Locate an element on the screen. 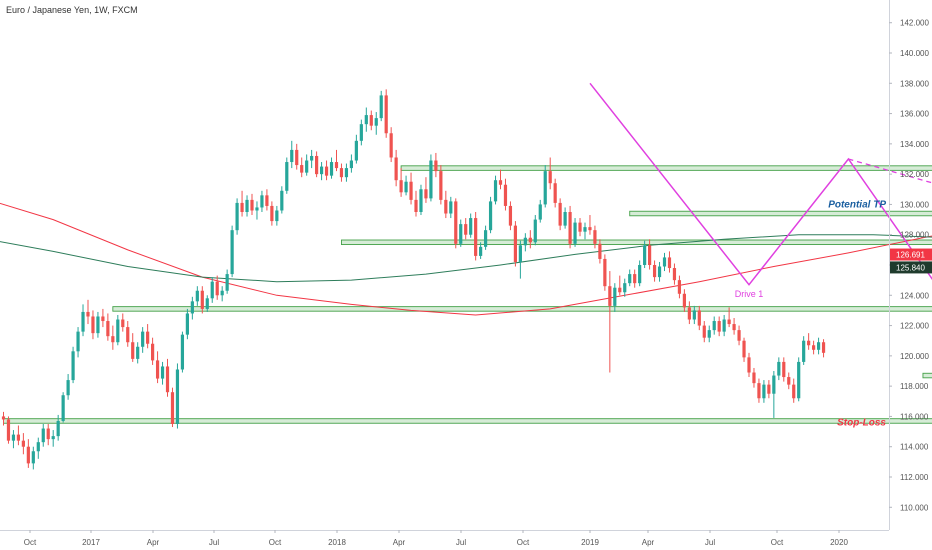  harmonic-line is located at coordinates (890, 171).